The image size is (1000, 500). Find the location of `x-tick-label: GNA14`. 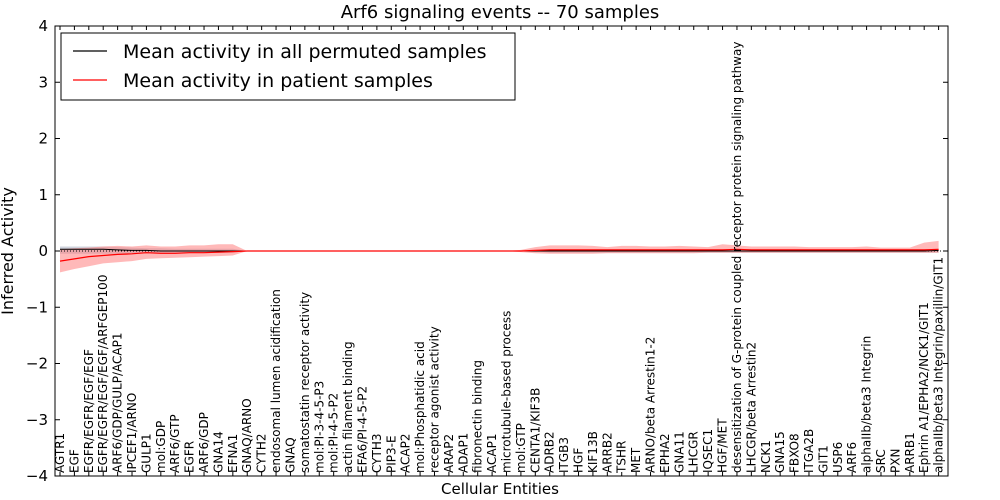

x-tick-label: GNA14 is located at coordinates (218, 452).